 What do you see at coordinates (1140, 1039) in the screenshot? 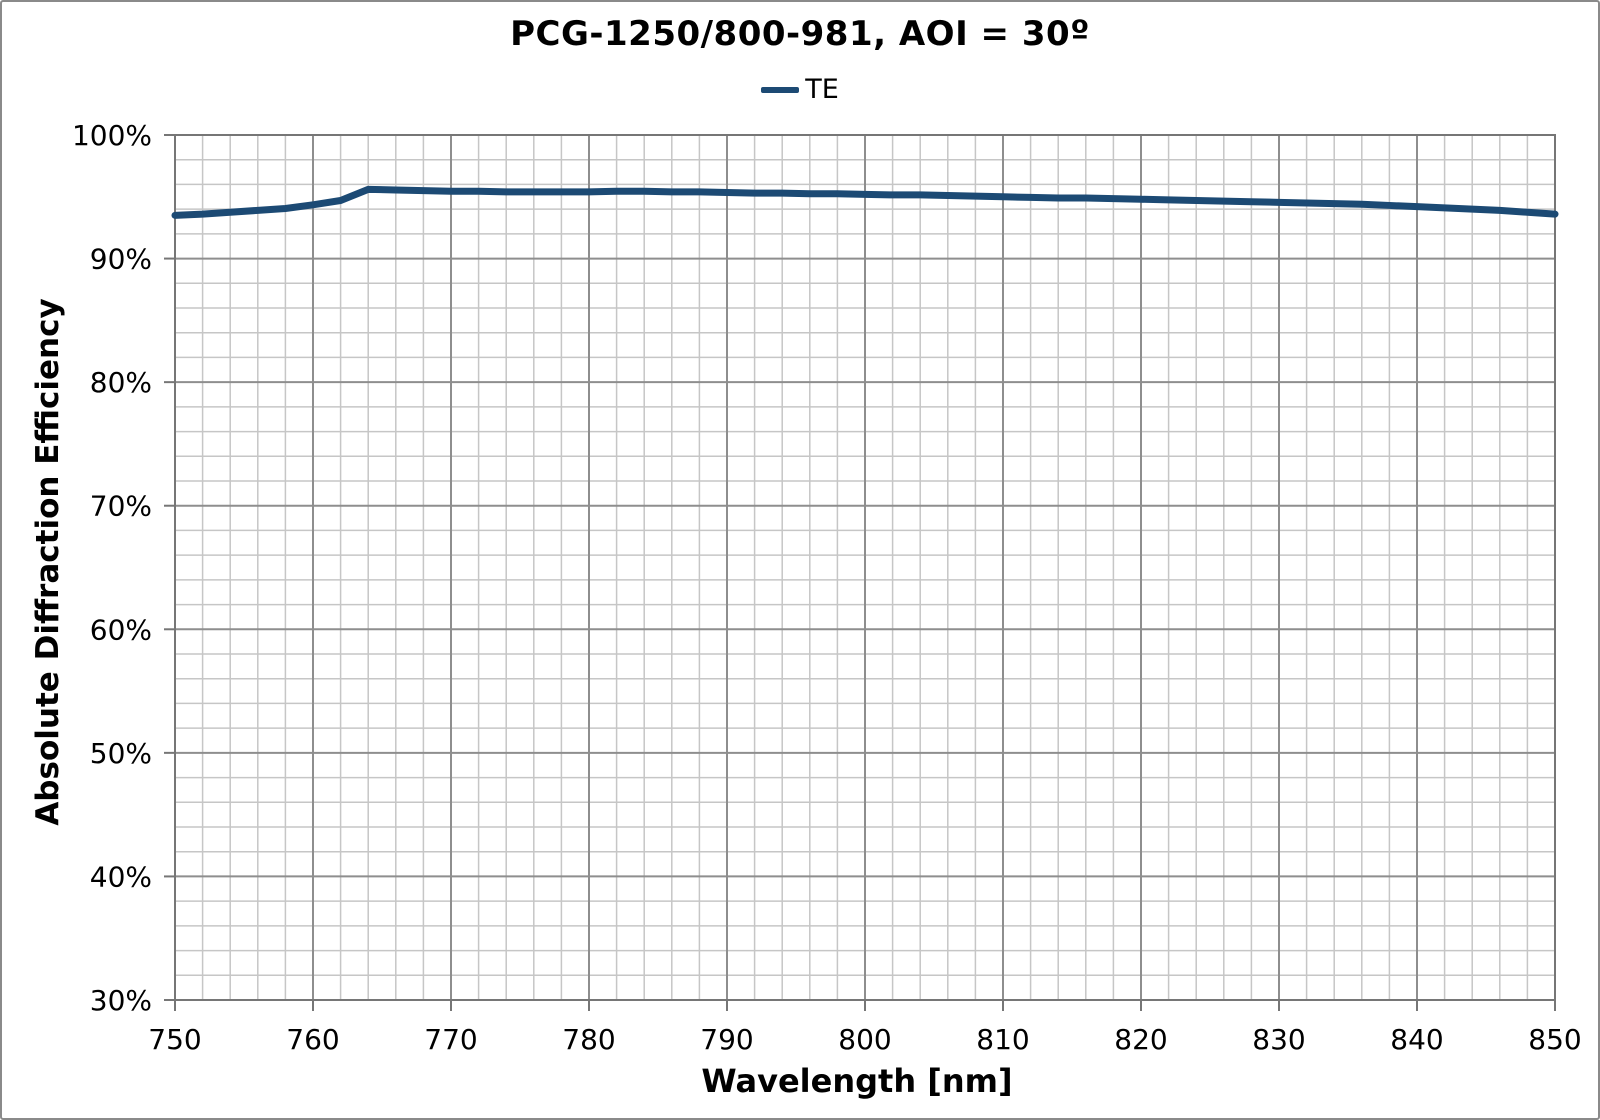
I see `x-tick-label: 820` at bounding box center [1140, 1039].